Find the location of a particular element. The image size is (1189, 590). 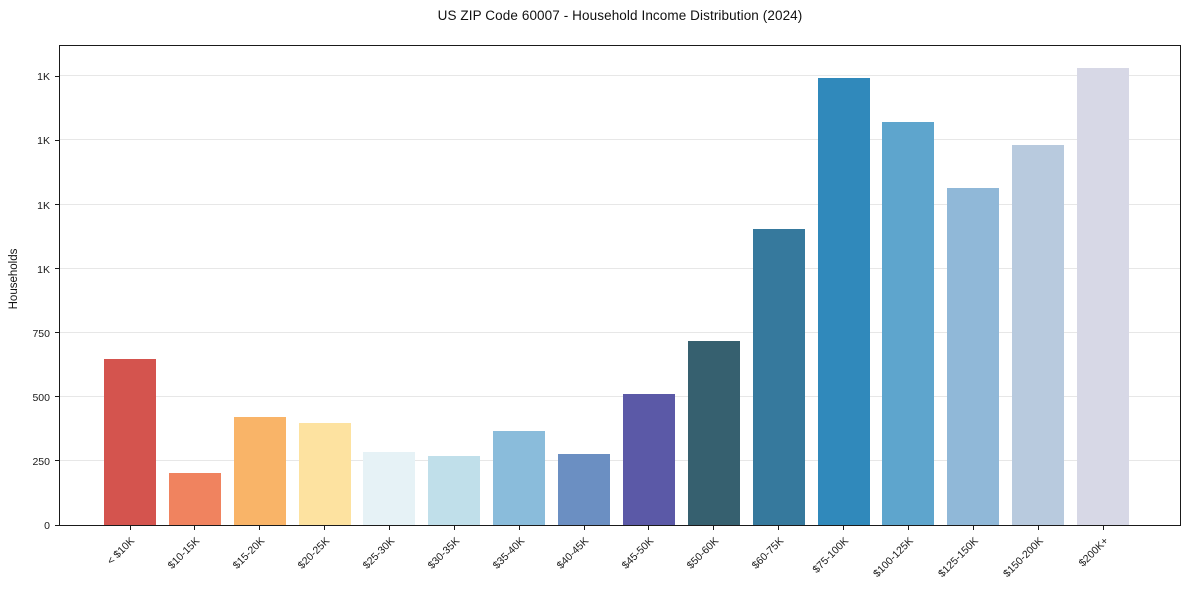

y-tick-label: 750 is located at coordinates (41, 333).